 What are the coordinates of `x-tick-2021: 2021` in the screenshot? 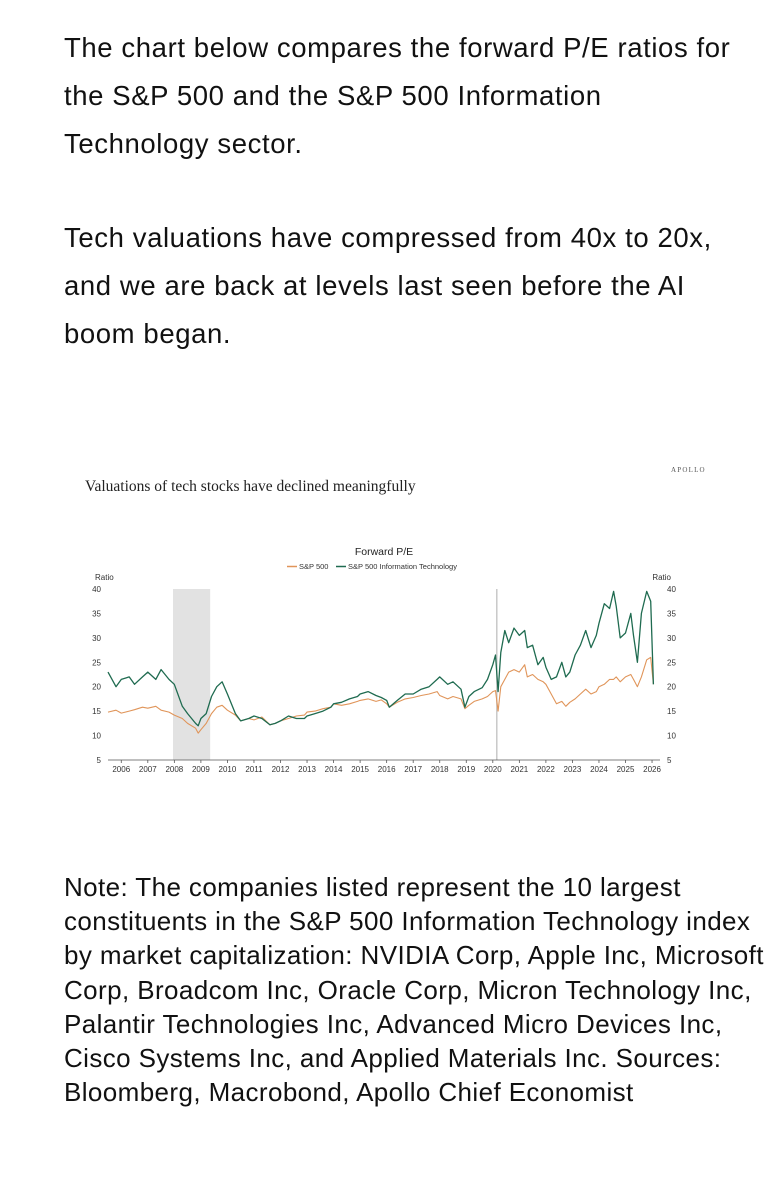 It's located at (519, 769).